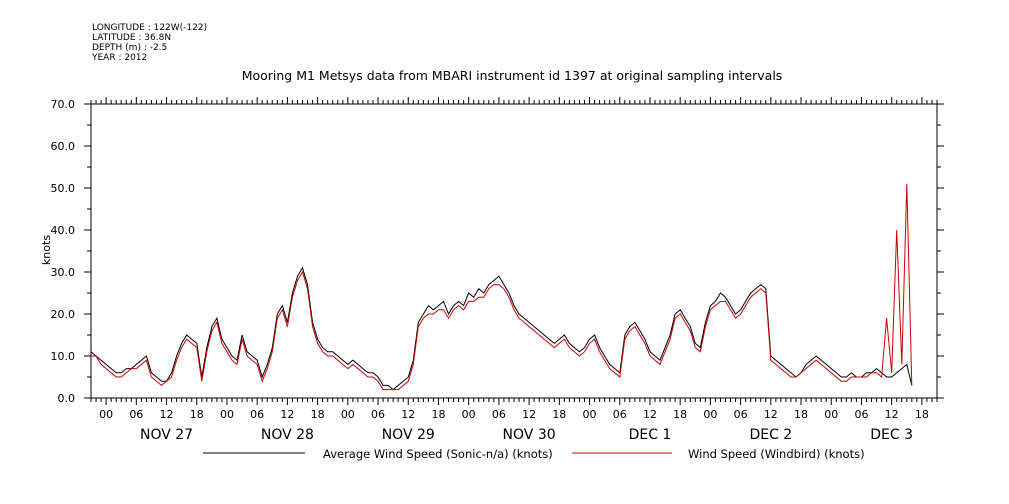 The image size is (1009, 504). What do you see at coordinates (46, 250) in the screenshot?
I see `y-axis-label: knots` at bounding box center [46, 250].